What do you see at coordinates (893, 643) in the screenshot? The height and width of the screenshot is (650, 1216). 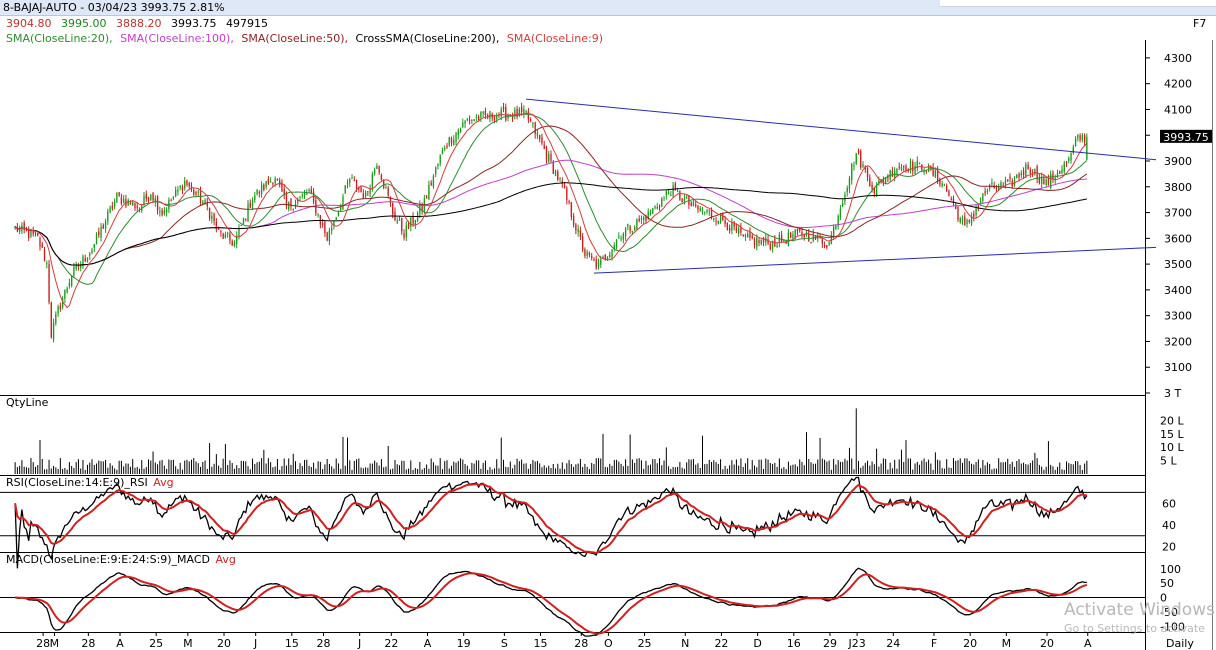 I see `x-axis-tick-label: 24` at bounding box center [893, 643].